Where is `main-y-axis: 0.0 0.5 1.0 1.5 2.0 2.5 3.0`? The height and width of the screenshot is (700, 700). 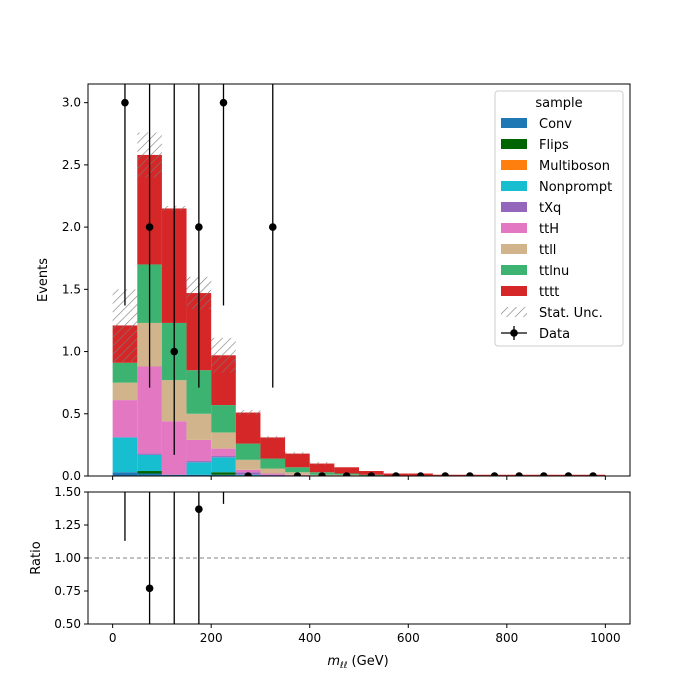 main-y-axis: 0.0 0.5 1.0 1.5 2.0 2.5 3.0 is located at coordinates (75, 289).